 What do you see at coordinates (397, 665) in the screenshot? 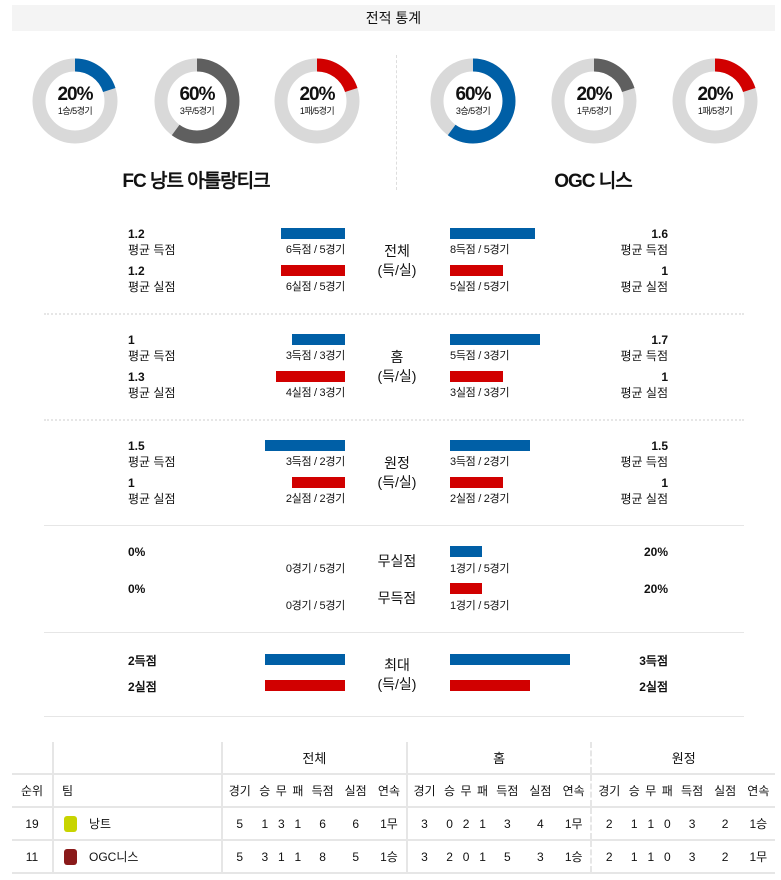
I see `max-label: 최대` at bounding box center [397, 665].